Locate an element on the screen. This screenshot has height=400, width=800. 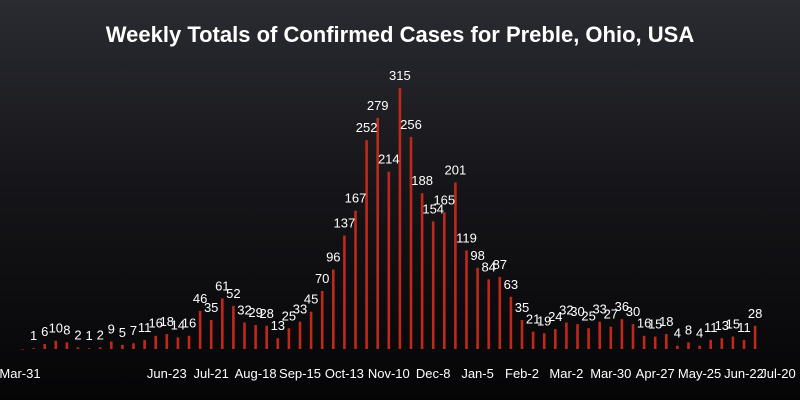
data-label-49: 32 is located at coordinates (566, 309).